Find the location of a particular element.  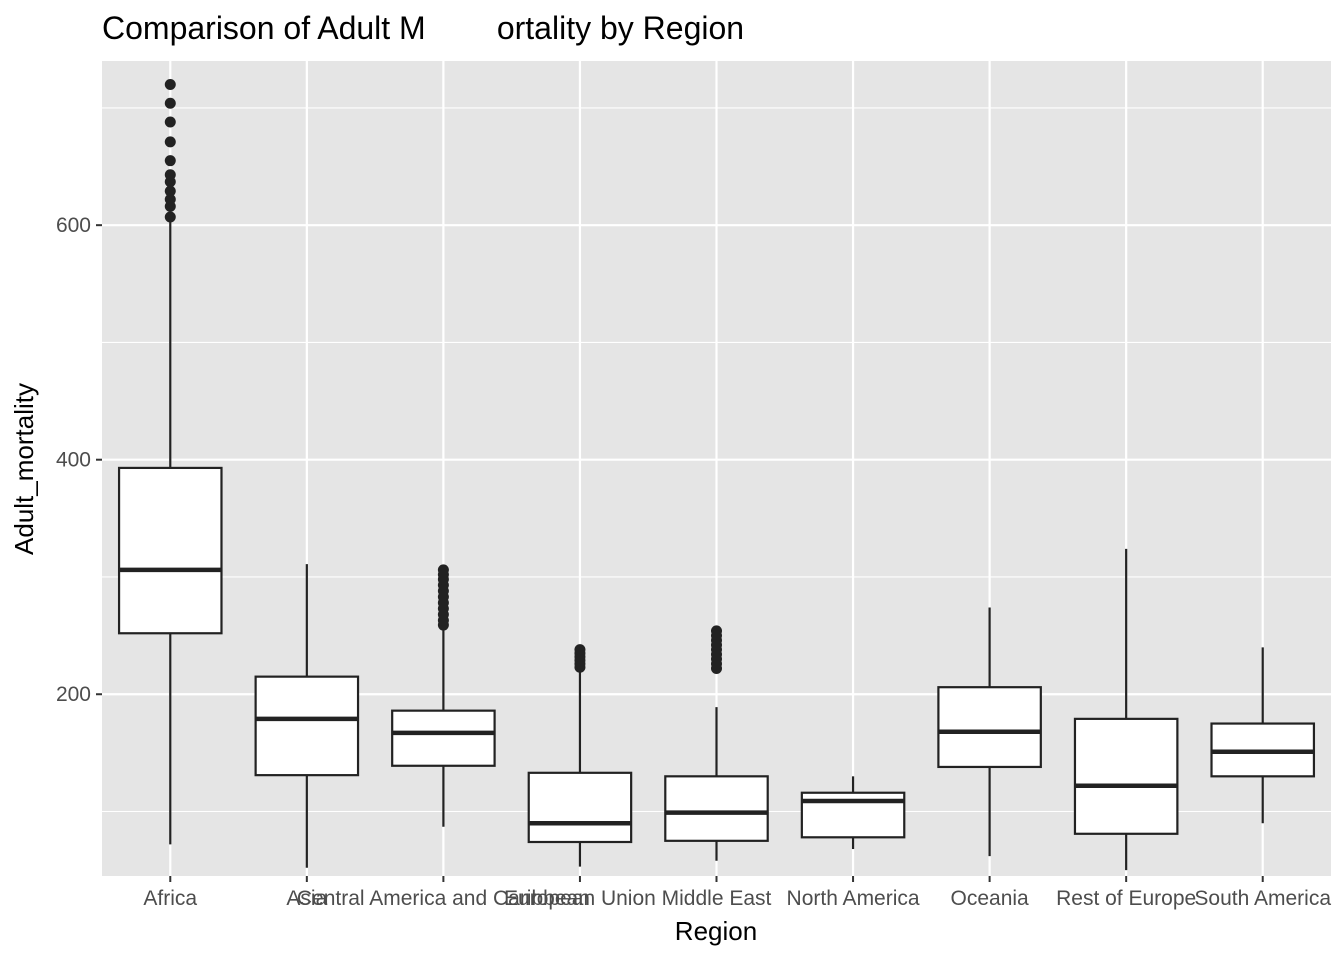

x-tick-label: Central America and Caribbean is located at coordinates (443, 898).